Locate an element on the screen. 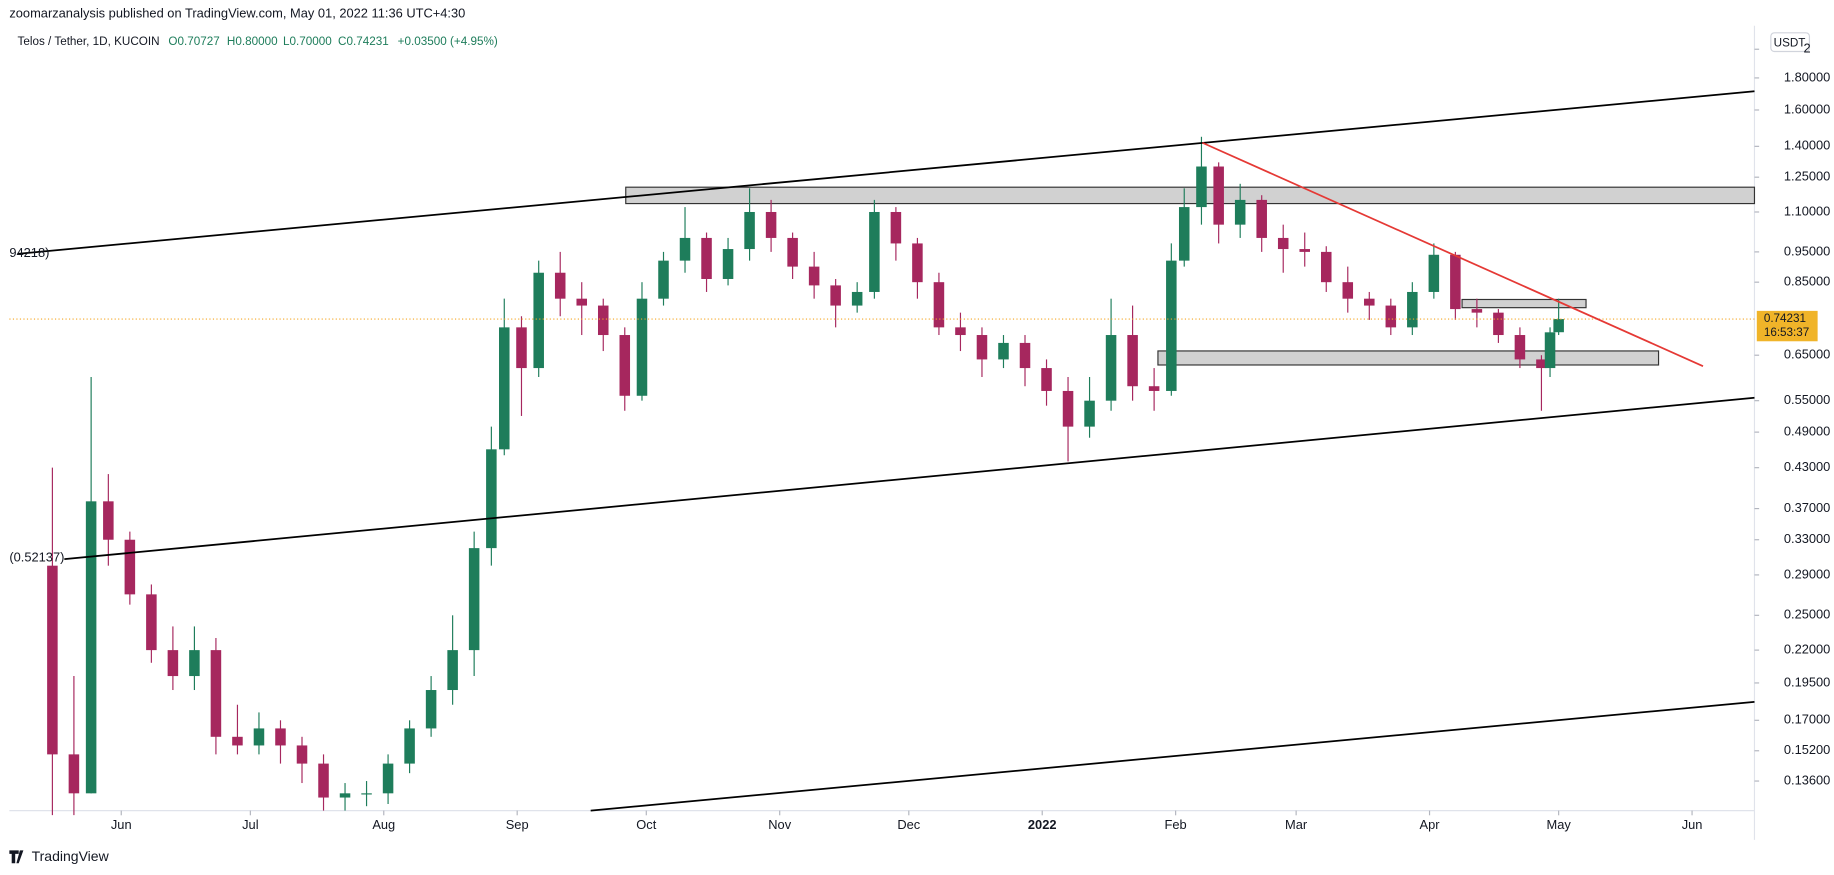 The height and width of the screenshot is (875, 1834). line-label: 94218) is located at coordinates (29, 252).